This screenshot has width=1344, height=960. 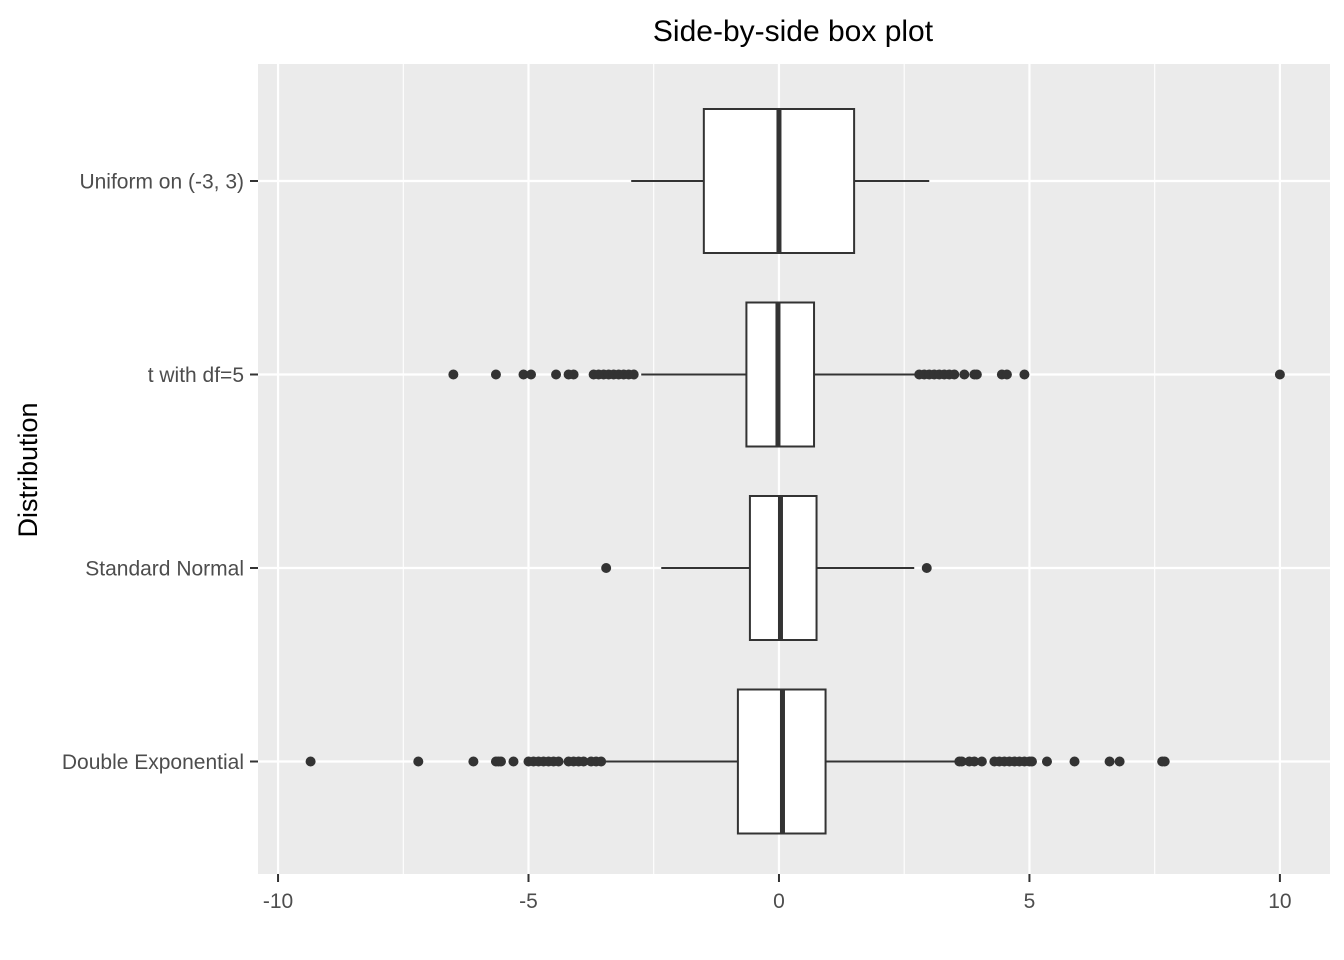 What do you see at coordinates (28, 469) in the screenshot?
I see `y-axis-title: Distribution` at bounding box center [28, 469].